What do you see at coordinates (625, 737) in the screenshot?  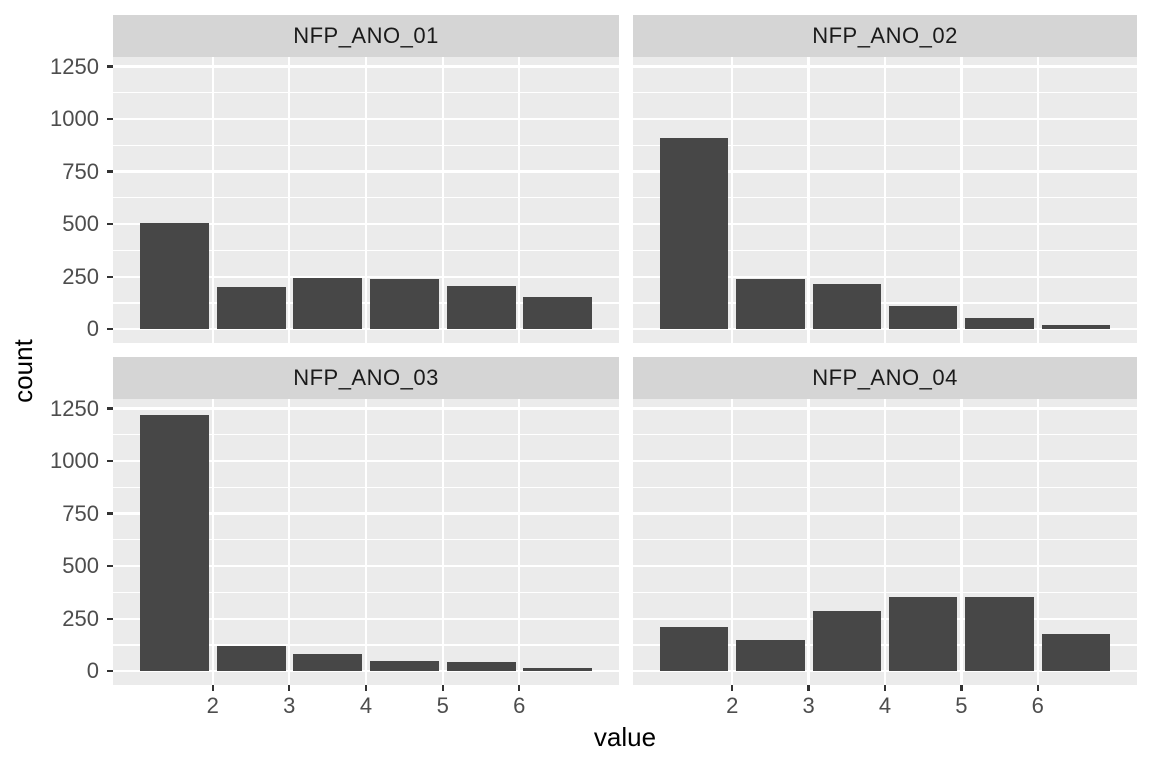 I see `x-axis-title: value` at bounding box center [625, 737].